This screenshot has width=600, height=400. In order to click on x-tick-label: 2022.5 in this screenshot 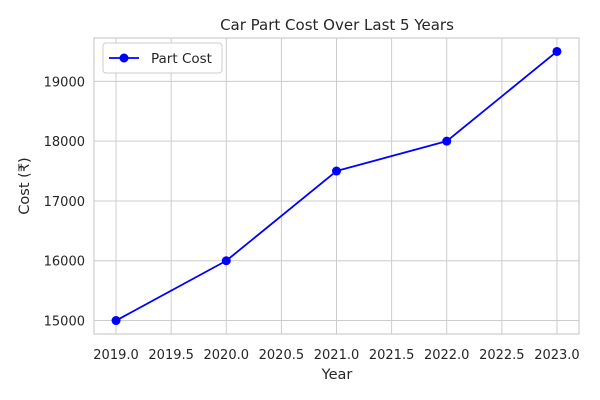, I will do `click(502, 355)`.